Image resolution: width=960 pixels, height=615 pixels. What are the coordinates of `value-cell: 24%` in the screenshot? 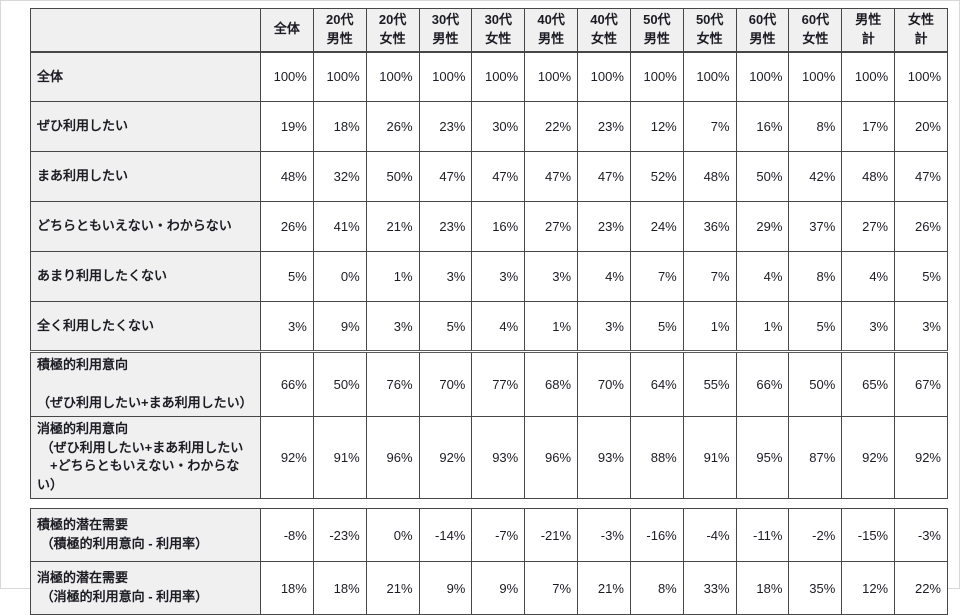 It's located at (656, 227).